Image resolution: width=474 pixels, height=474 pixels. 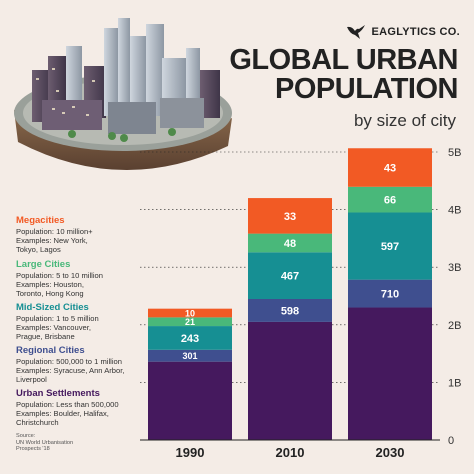 What do you see at coordinates (415, 32) in the screenshot?
I see `brand-name: EAGLYTICS CO.` at bounding box center [415, 32].